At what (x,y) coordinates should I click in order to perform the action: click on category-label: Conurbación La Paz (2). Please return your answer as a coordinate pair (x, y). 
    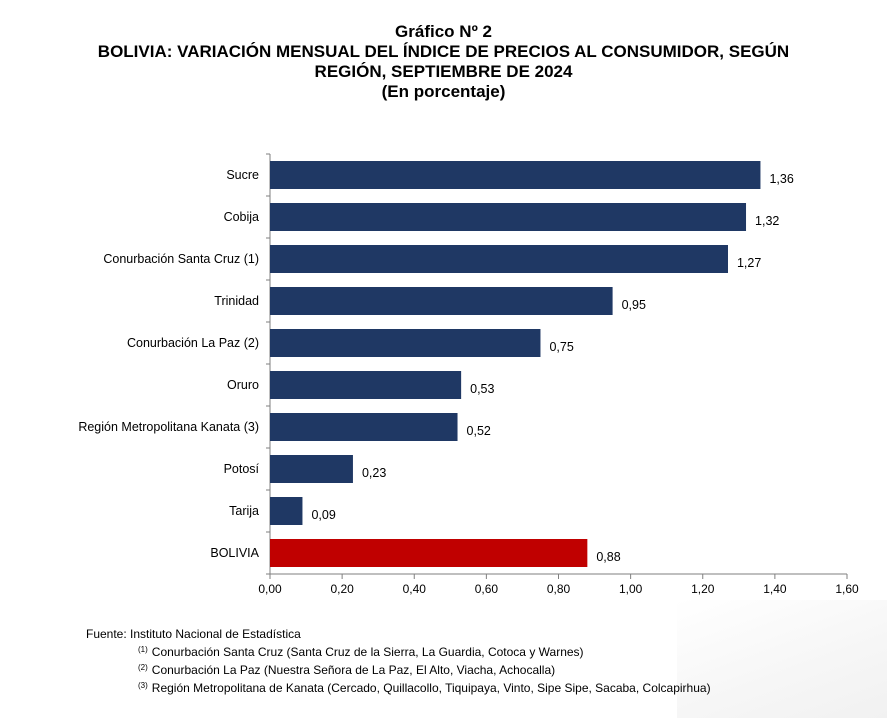
    Looking at the image, I should click on (193, 343).